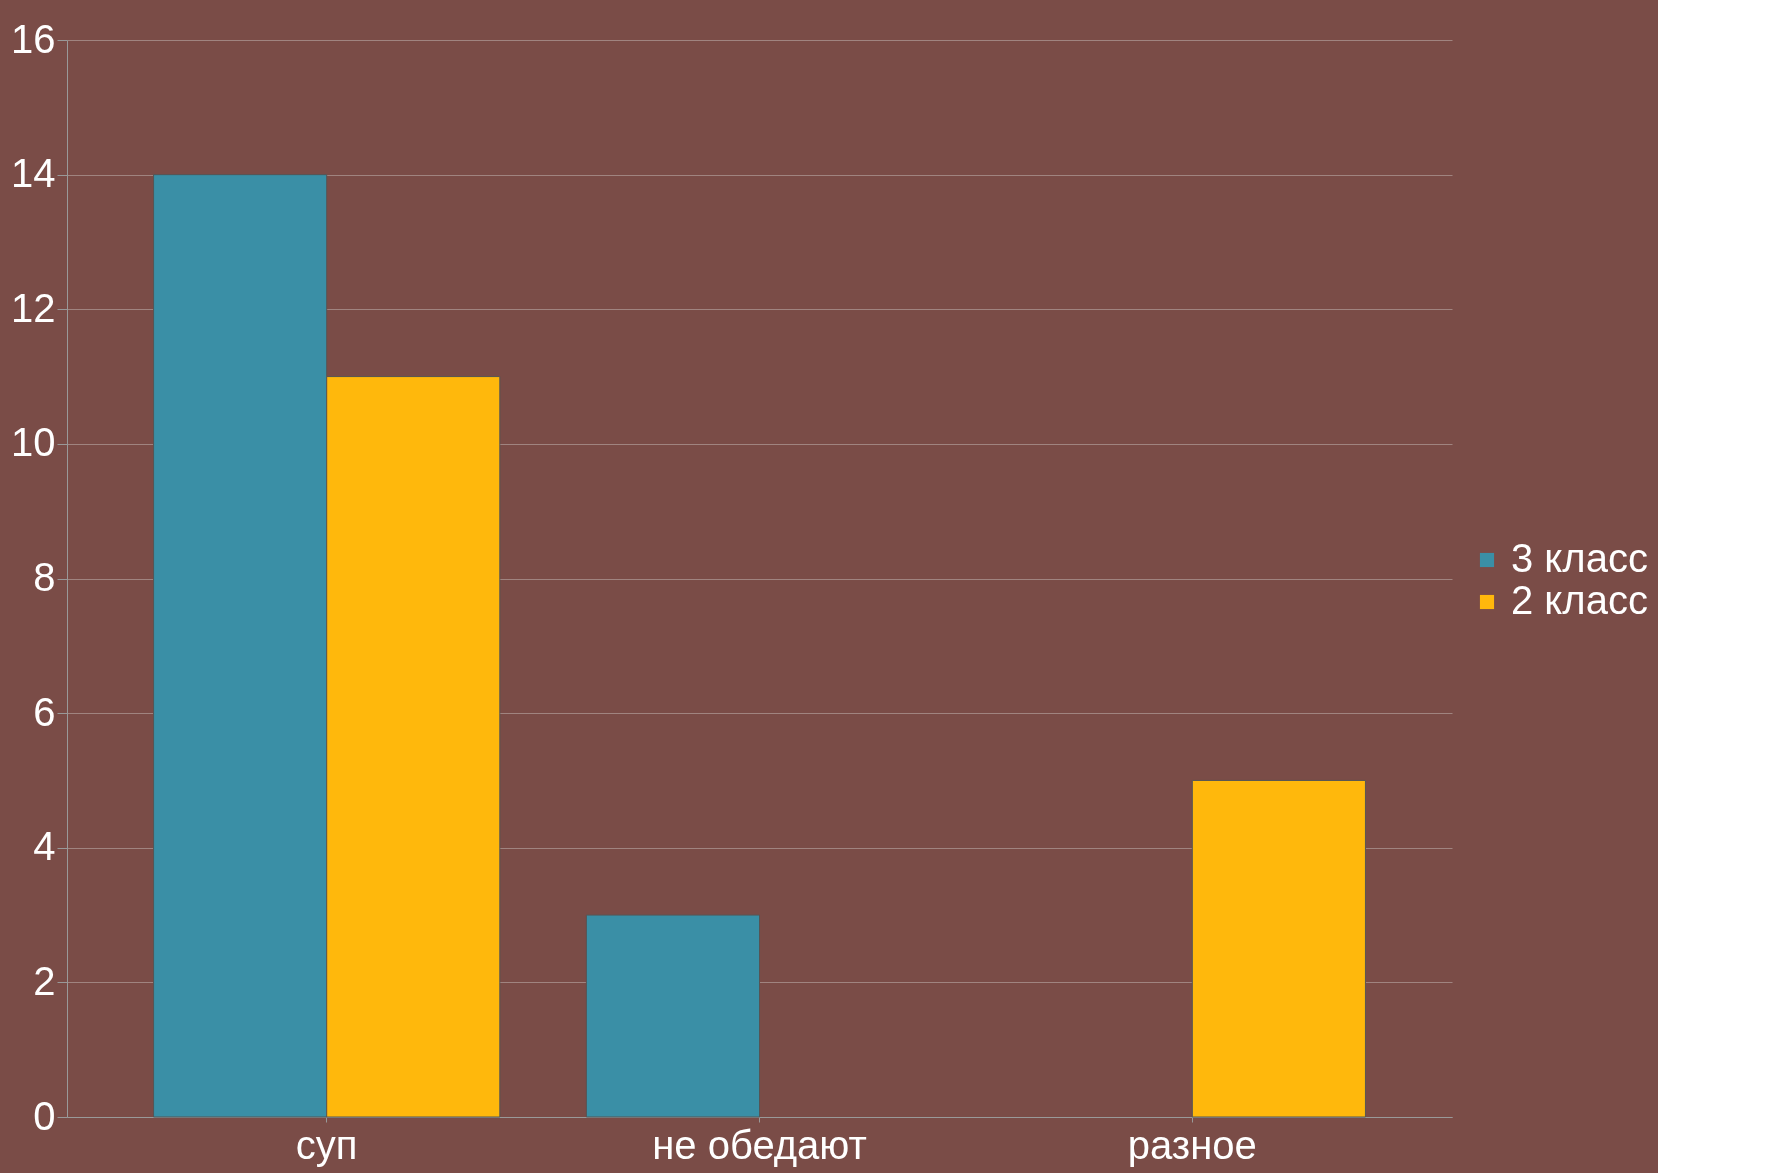 This screenshot has width=1772, height=1173. I want to click on y-tick-label: 8, so click(44, 577).